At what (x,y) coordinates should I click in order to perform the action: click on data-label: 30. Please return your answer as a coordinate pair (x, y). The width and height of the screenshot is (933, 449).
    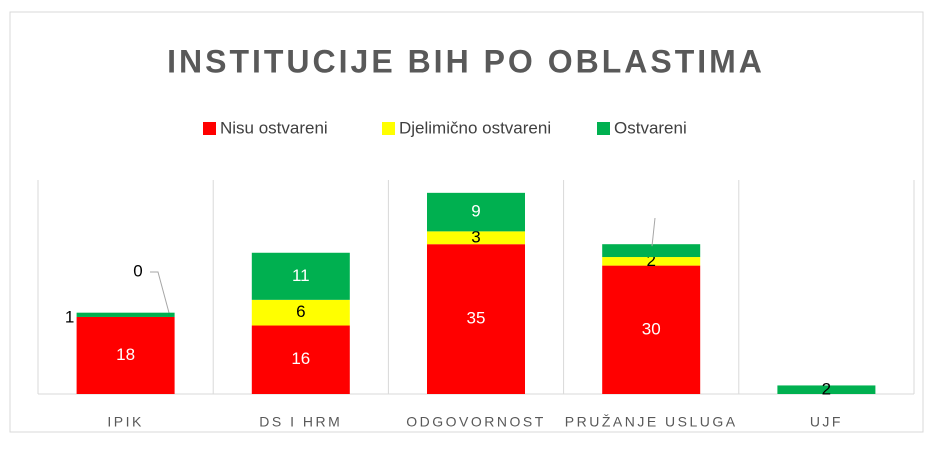
    Looking at the image, I should click on (651, 328).